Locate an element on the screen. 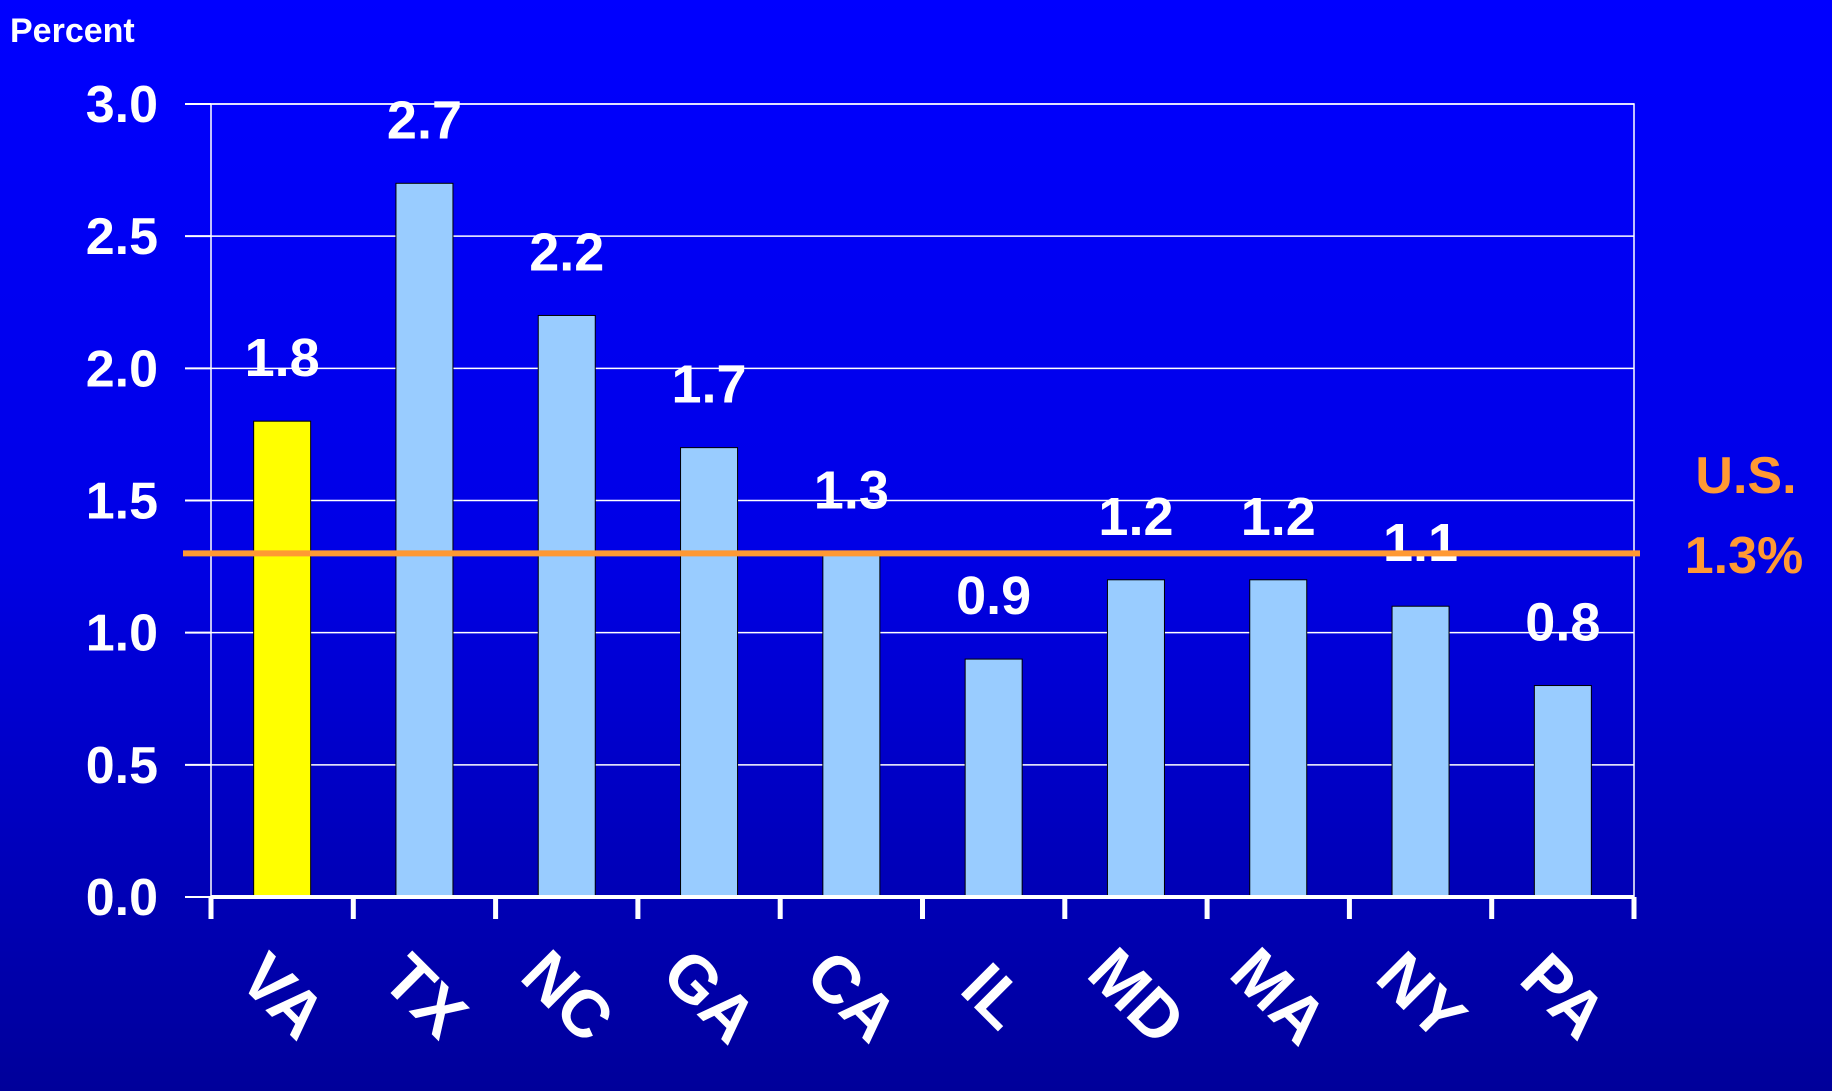  data-label-ny: 1.1 is located at coordinates (1420, 543).